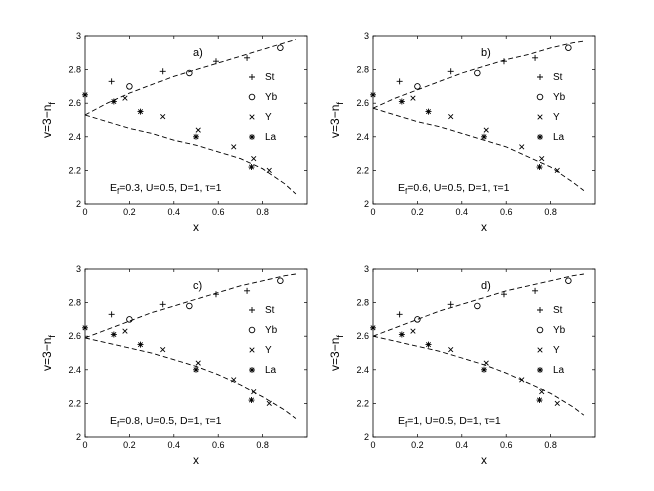 The image size is (654, 491). Describe the element at coordinates (197, 286) in the screenshot. I see `panel-label: c)` at that location.